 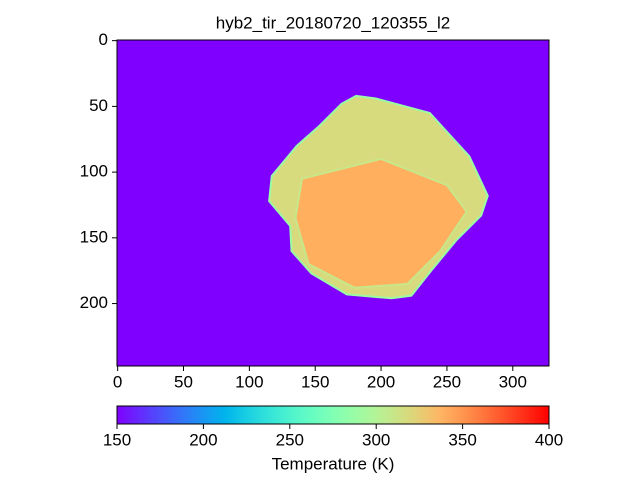 I want to click on image-region, so click(x=381, y=223).